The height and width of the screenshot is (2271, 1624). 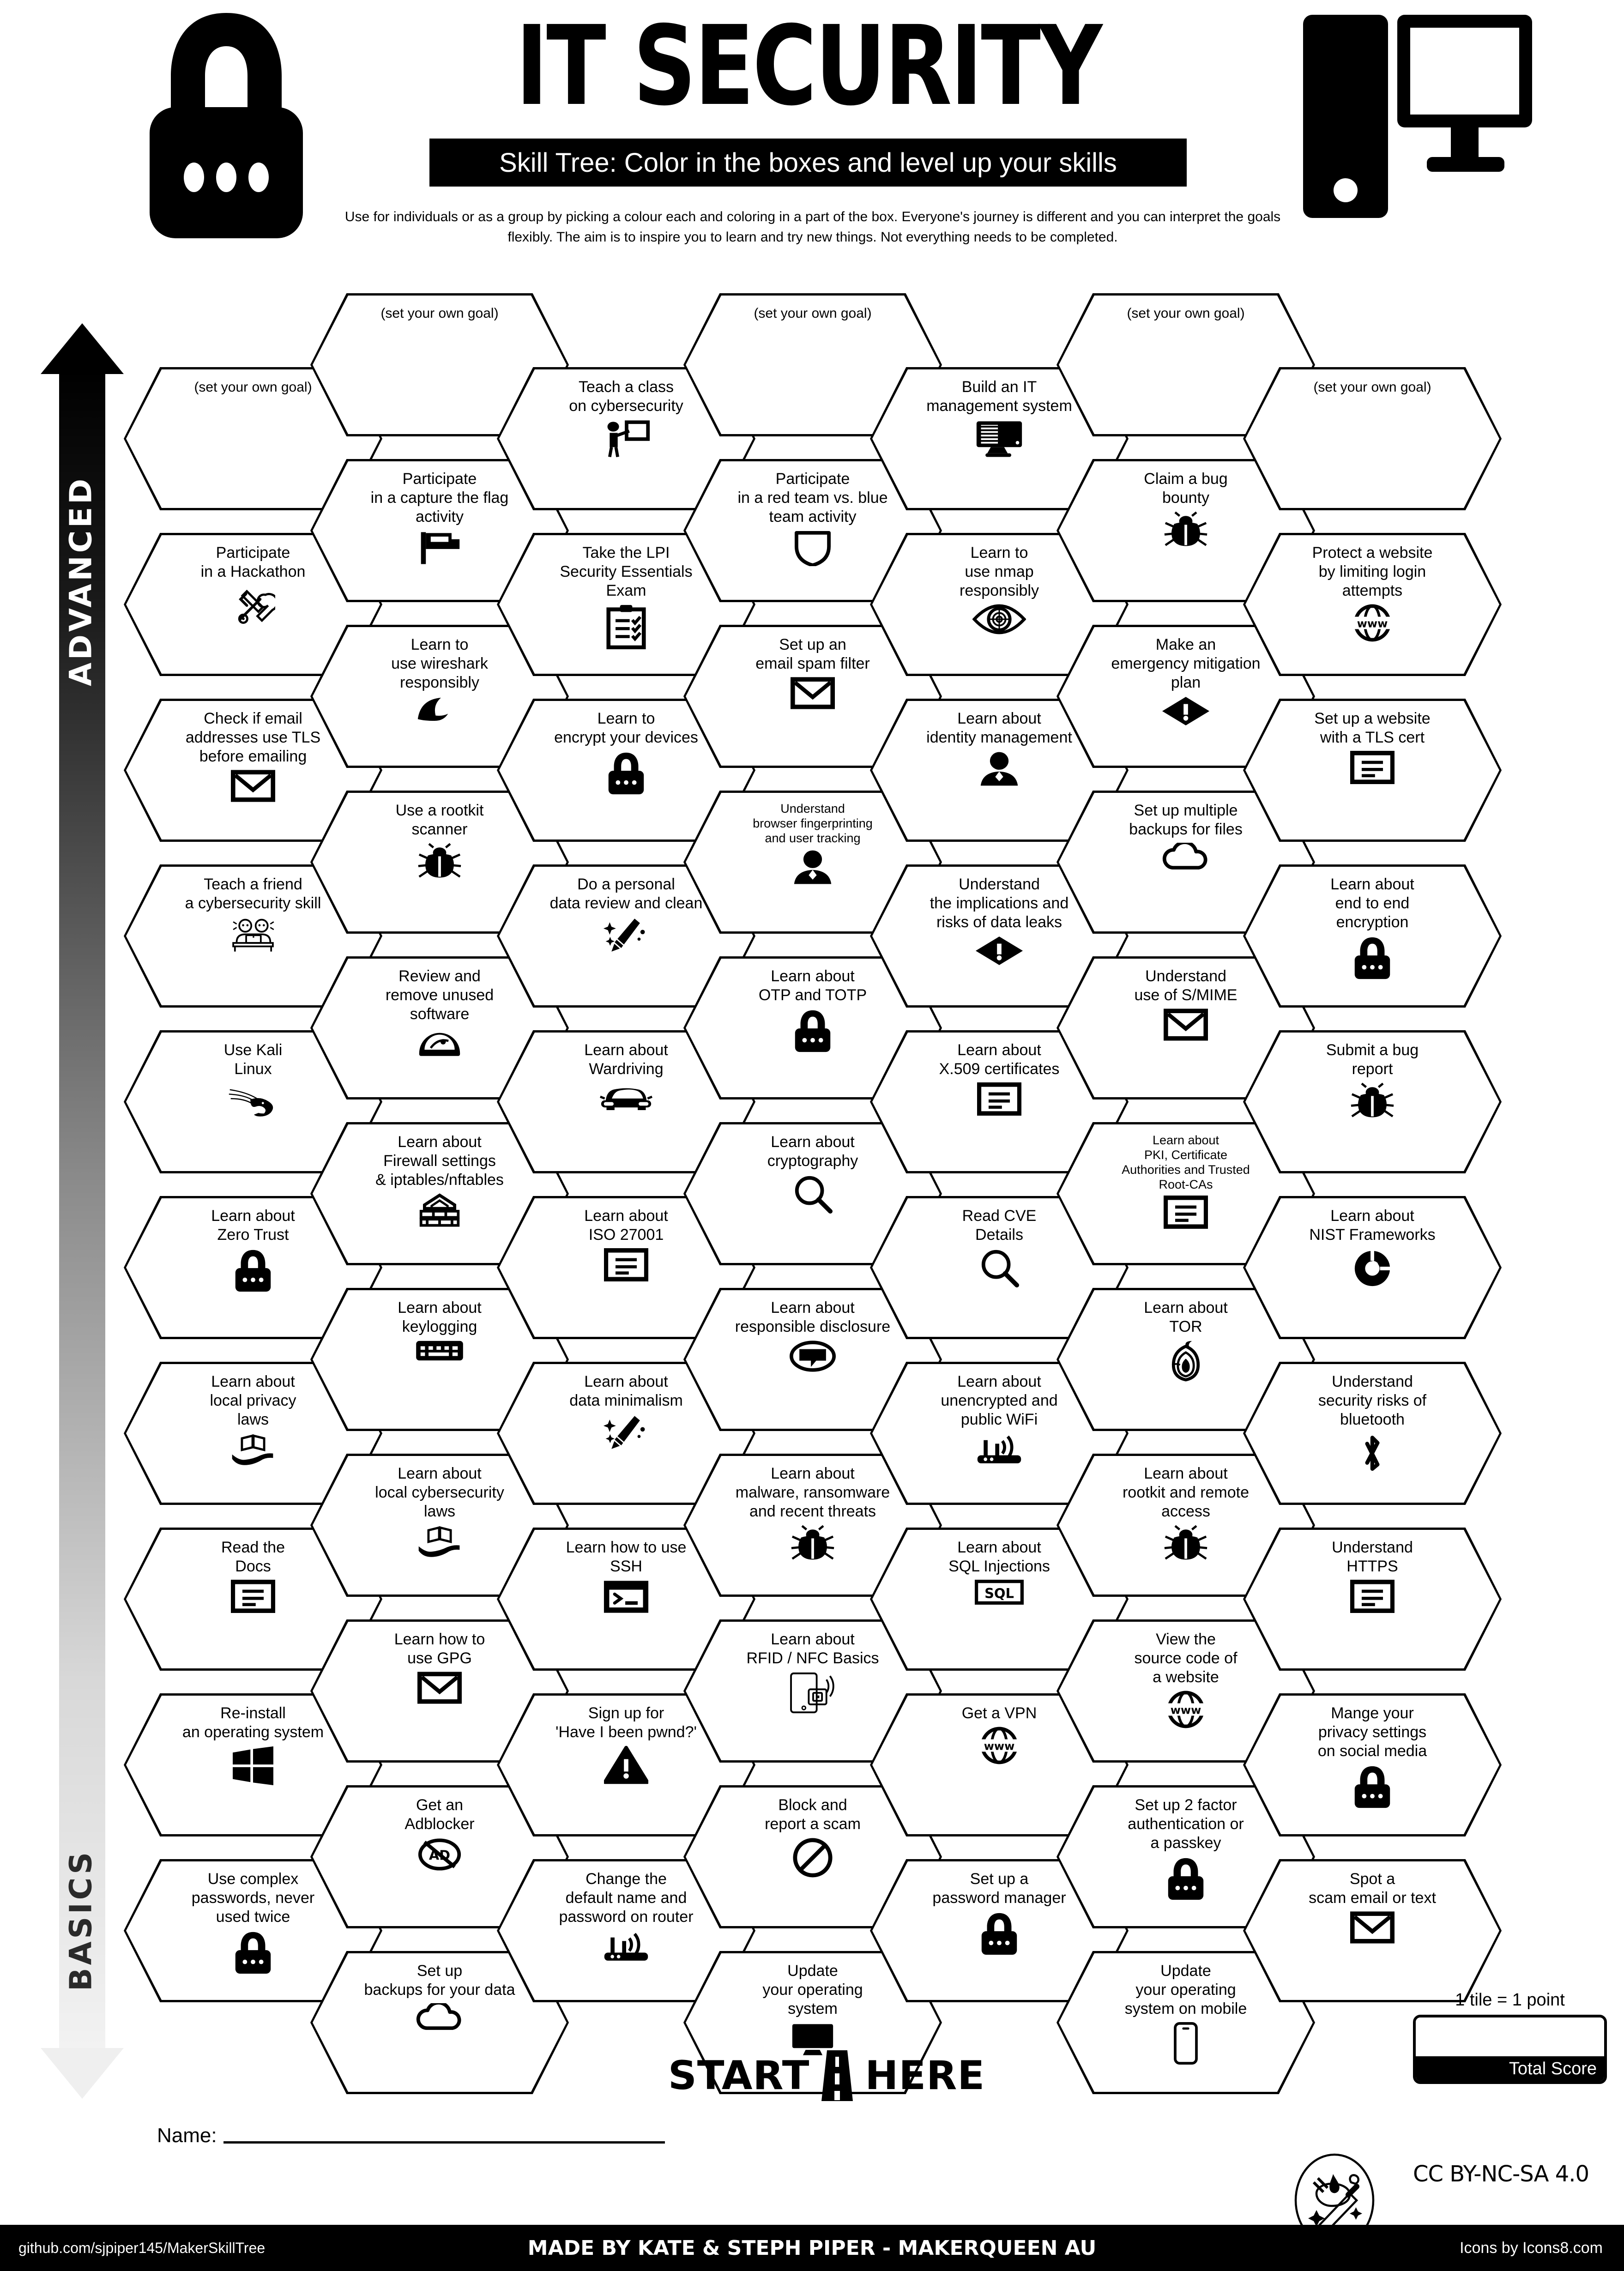 I want to click on windows-icon, so click(x=253, y=1765).